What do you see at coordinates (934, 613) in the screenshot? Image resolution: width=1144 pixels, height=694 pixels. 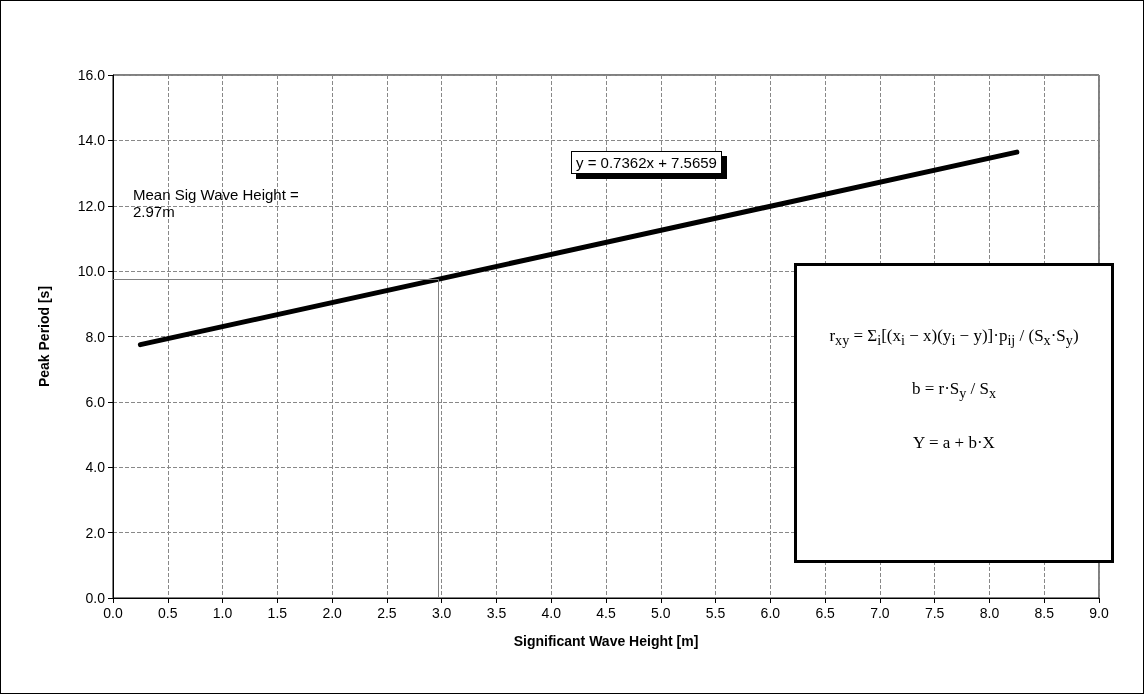 I see `x-tick-label: 7.5` at bounding box center [934, 613].